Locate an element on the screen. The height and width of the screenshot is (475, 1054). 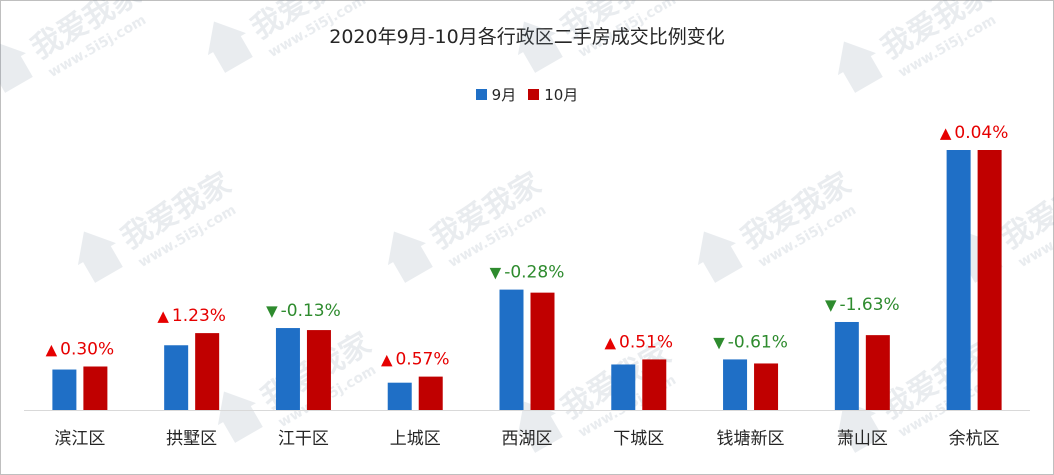
x-tick-label: 拱墅区 is located at coordinates (191, 439).